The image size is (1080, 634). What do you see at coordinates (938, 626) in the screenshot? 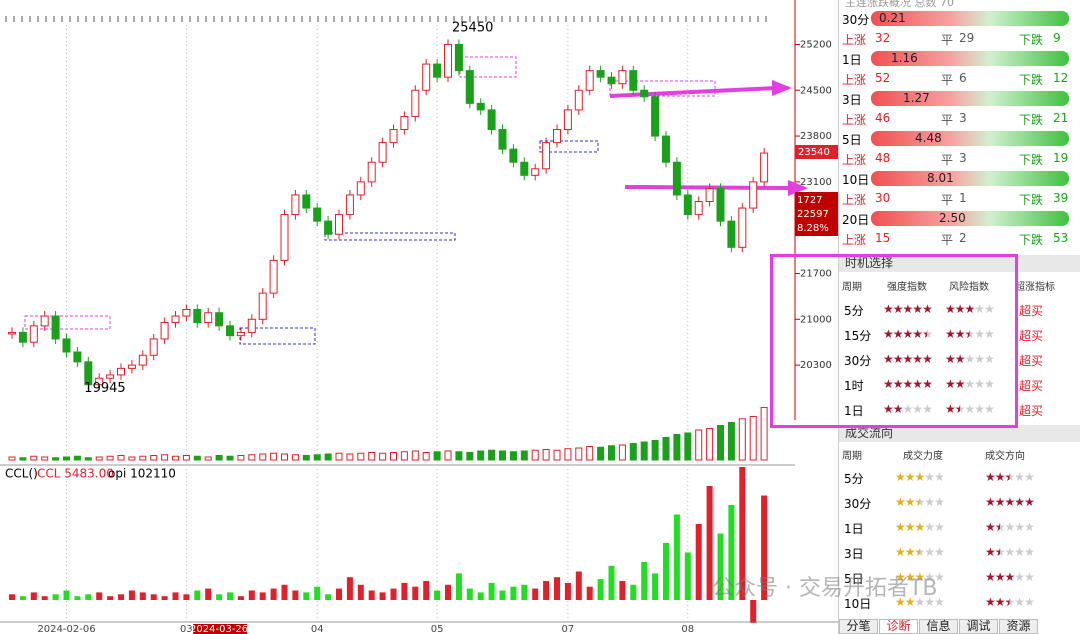
I see `tab: 信息` at bounding box center [938, 626].